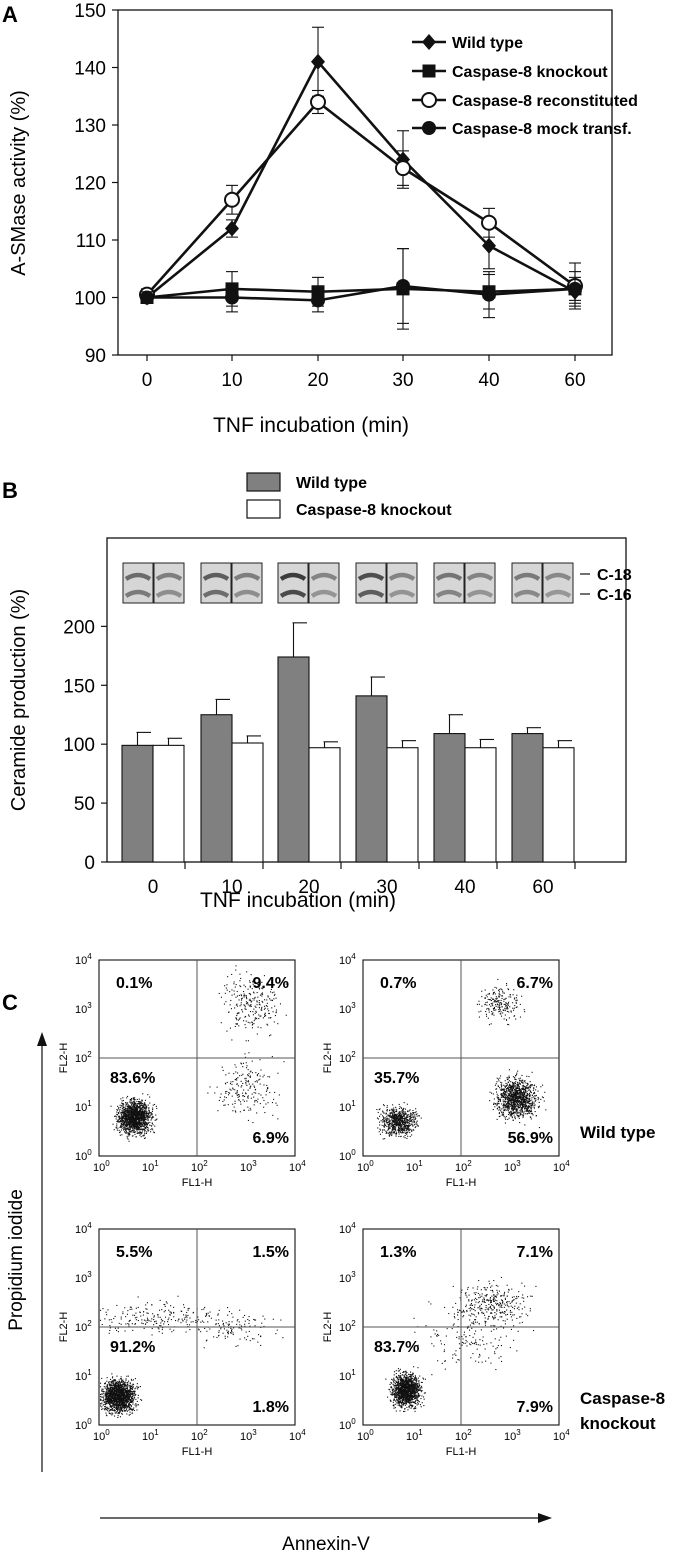 This screenshot has height=1557, width=685. I want to click on data-point-a, so click(403, 286).